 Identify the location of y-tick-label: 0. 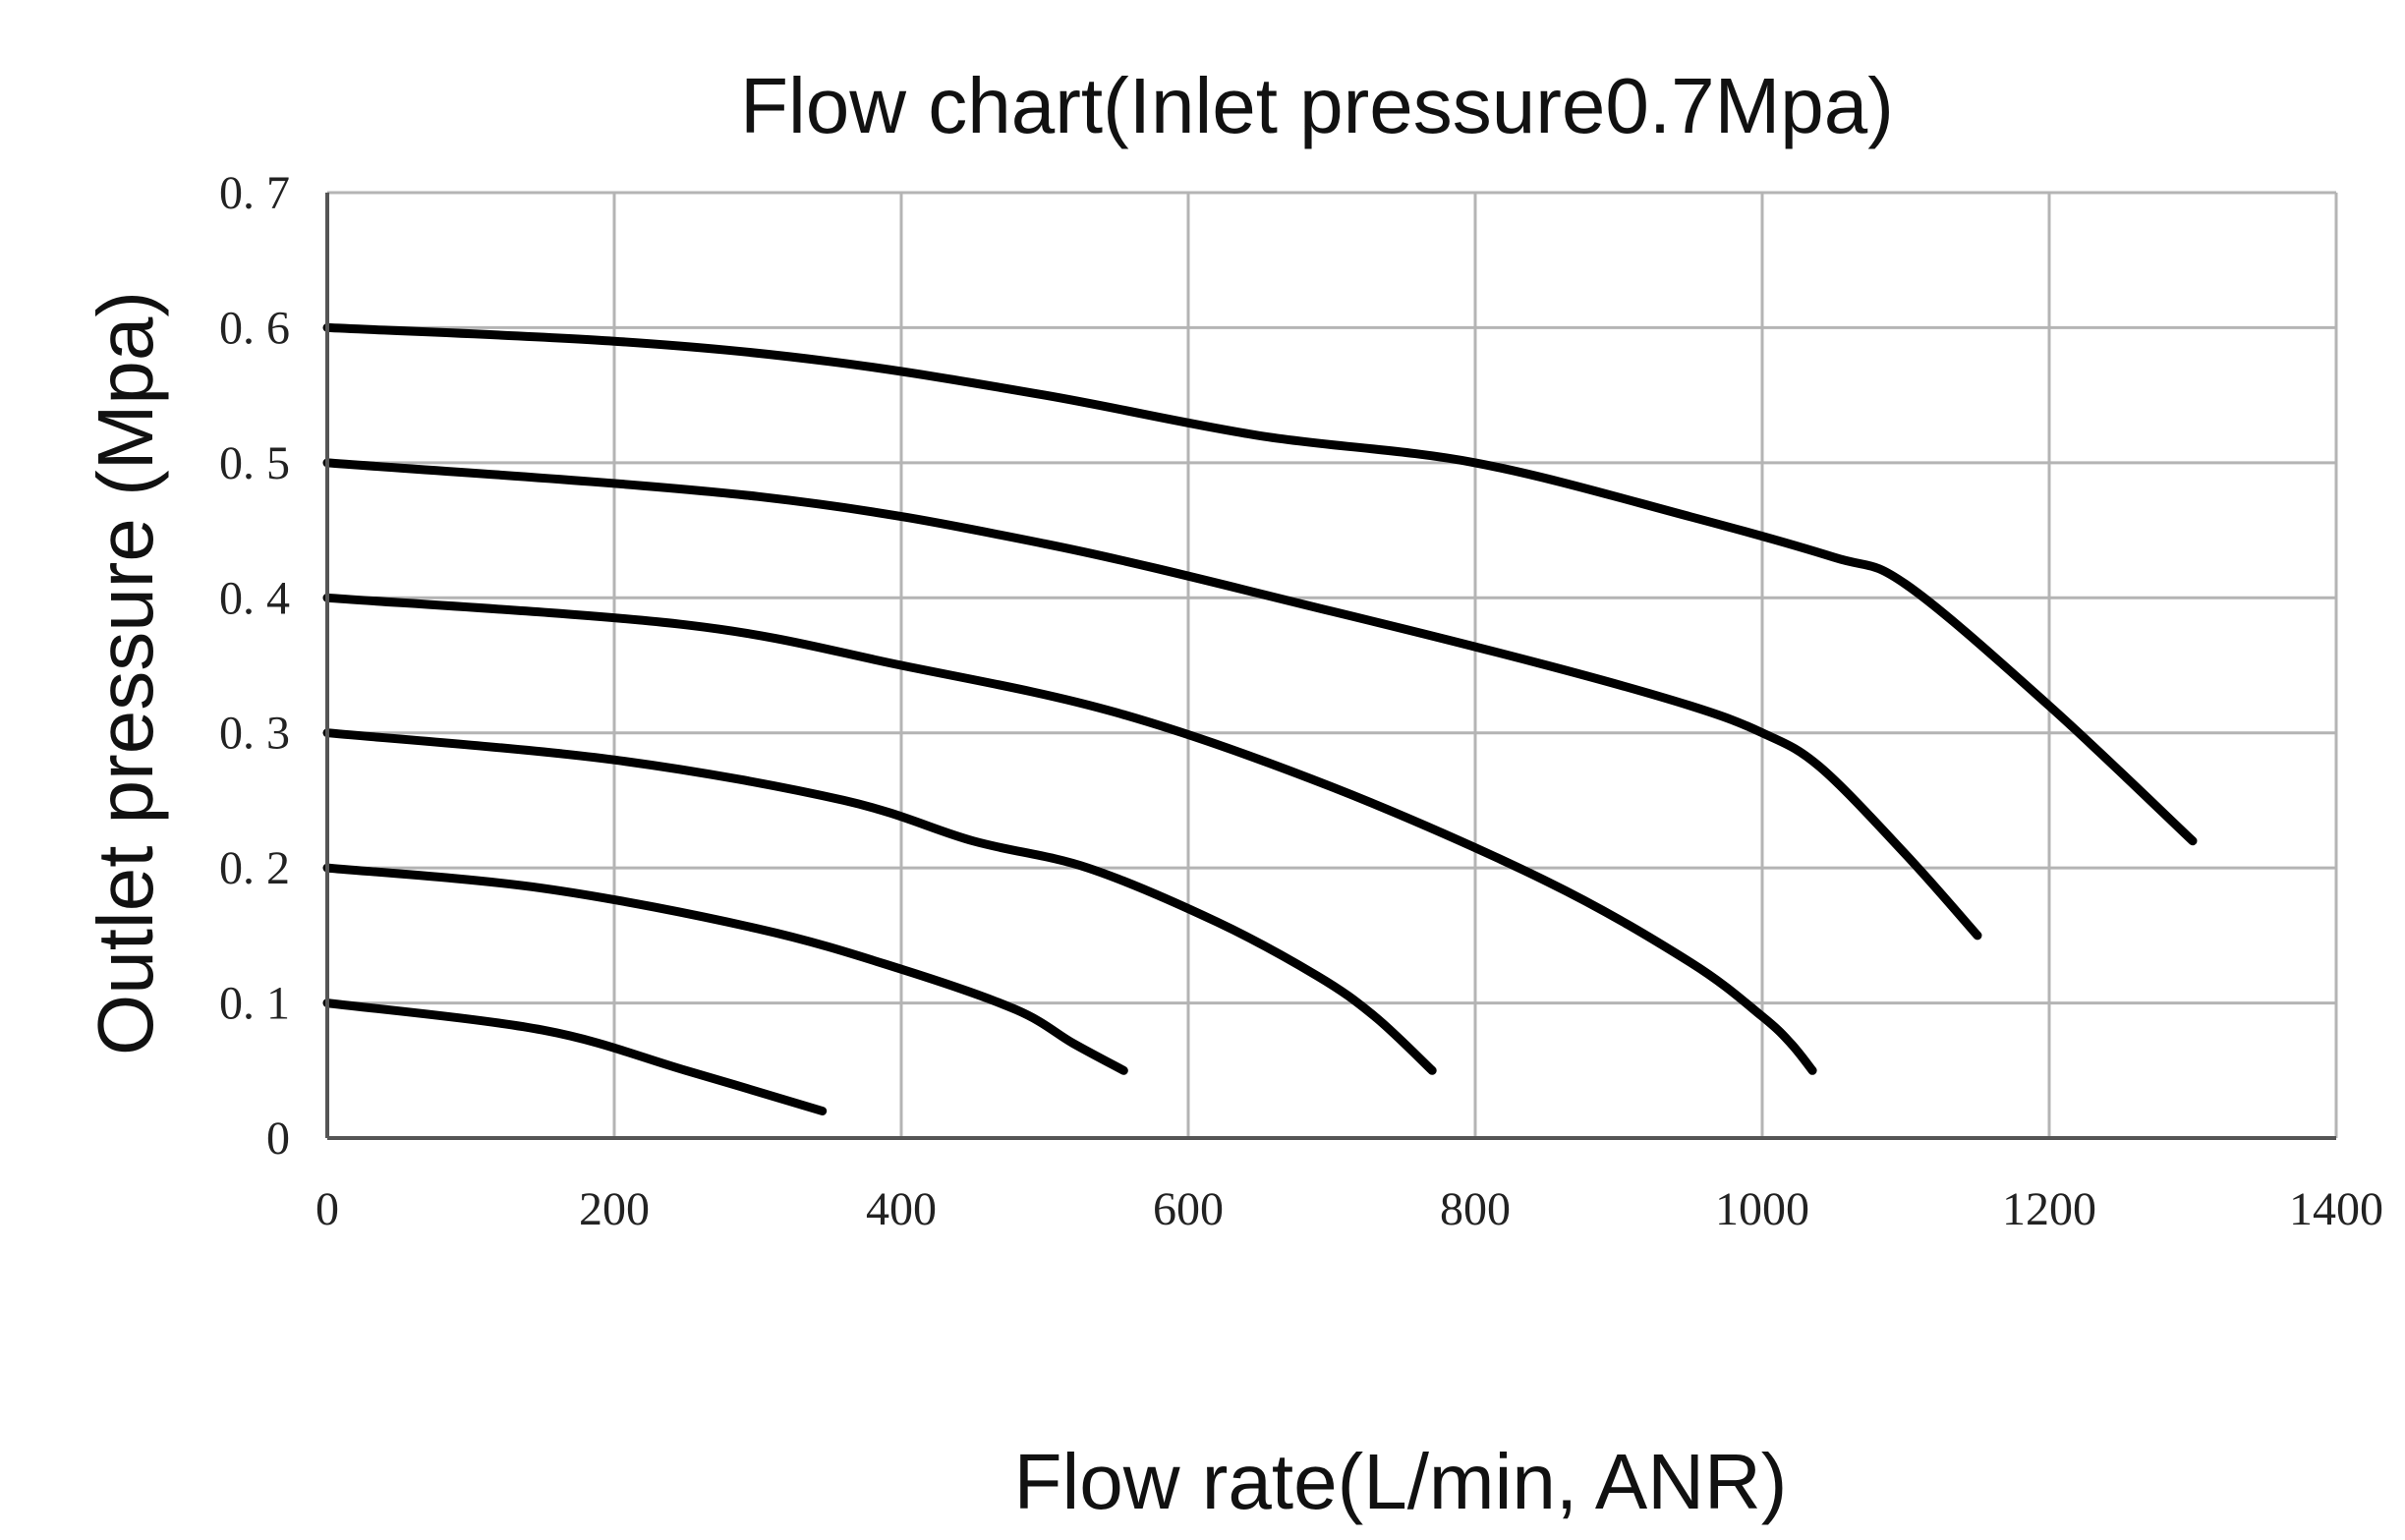
(278, 1138).